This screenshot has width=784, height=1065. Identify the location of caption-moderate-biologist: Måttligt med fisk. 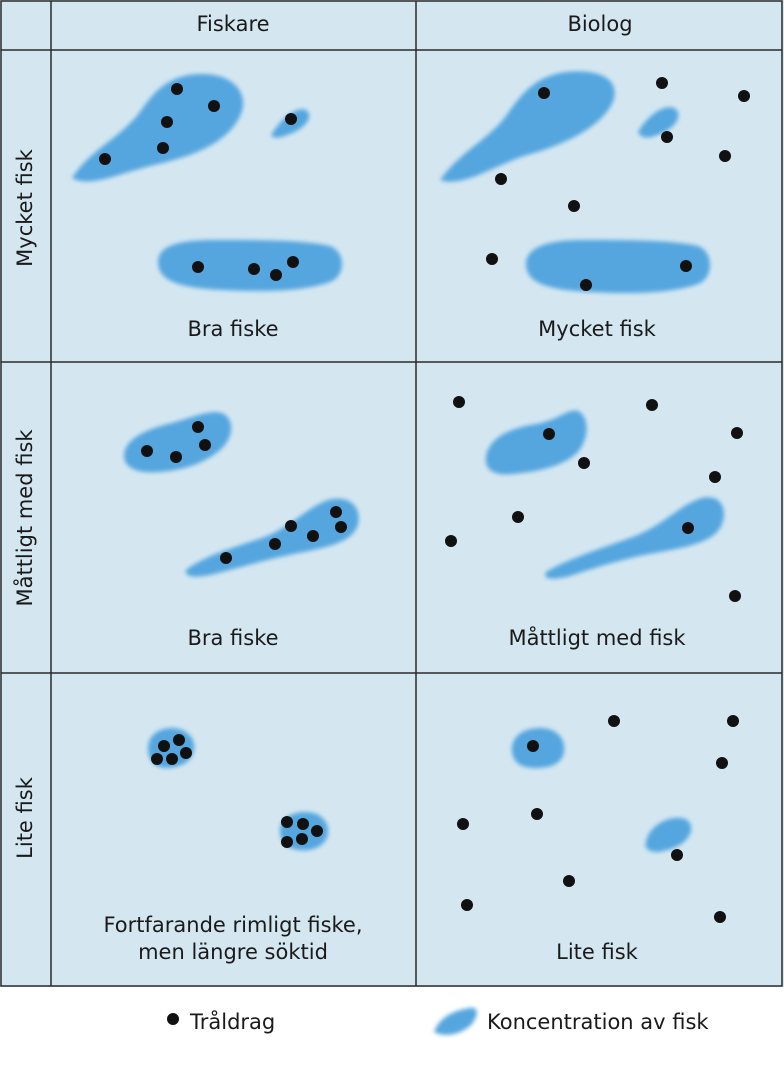
(597, 637).